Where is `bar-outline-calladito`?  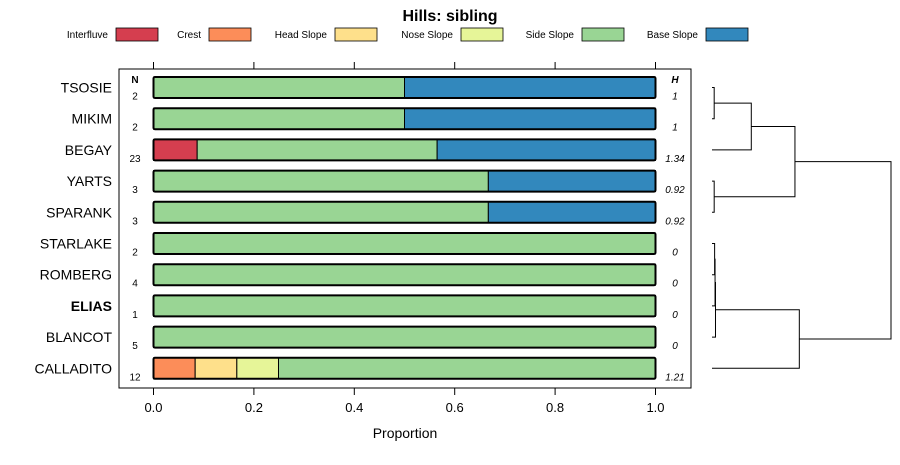
bar-outline-calladito is located at coordinates (404, 368).